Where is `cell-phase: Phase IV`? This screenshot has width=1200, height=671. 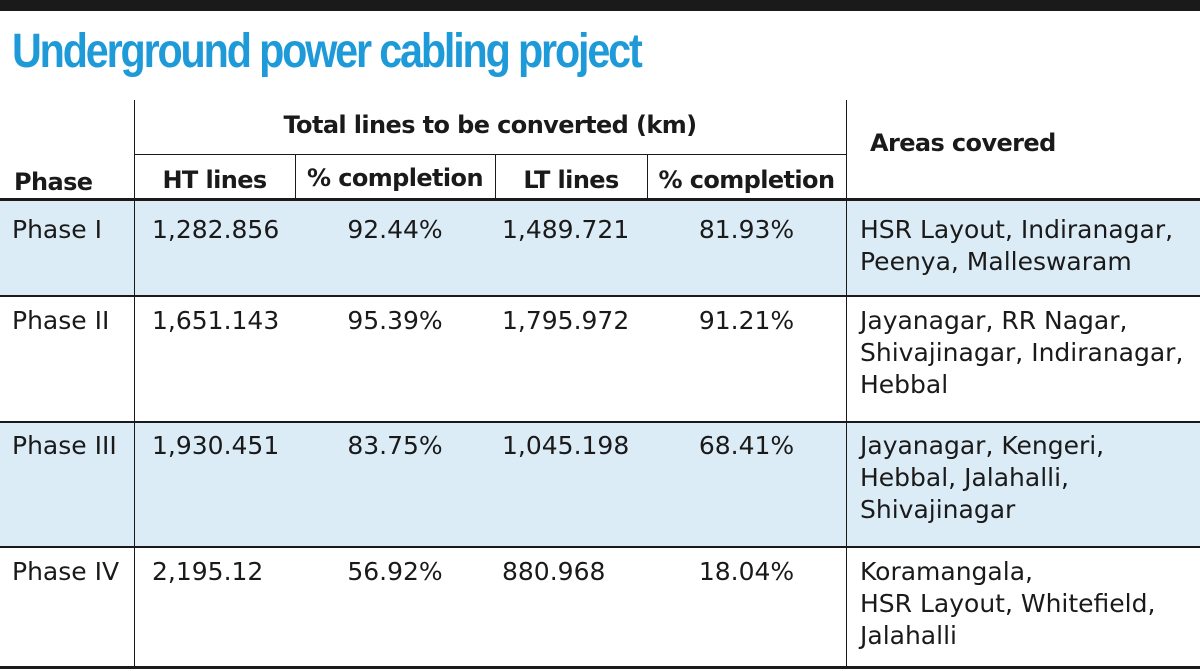
cell-phase: Phase IV is located at coordinates (66, 571).